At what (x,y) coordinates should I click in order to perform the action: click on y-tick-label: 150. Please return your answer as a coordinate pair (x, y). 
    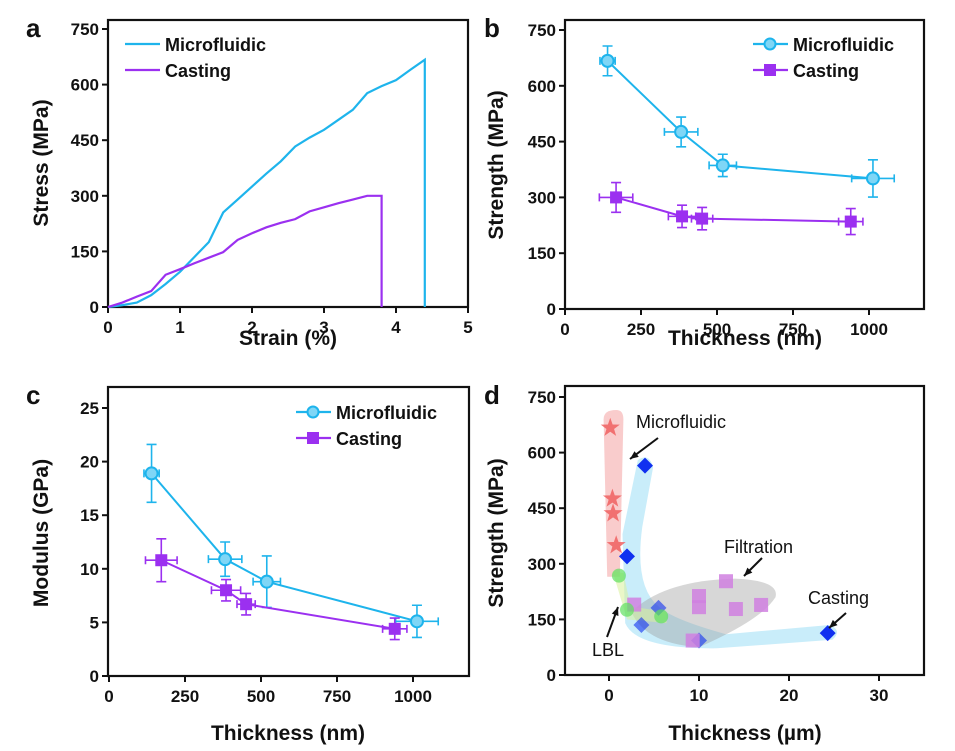
    Looking at the image, I should click on (542, 253).